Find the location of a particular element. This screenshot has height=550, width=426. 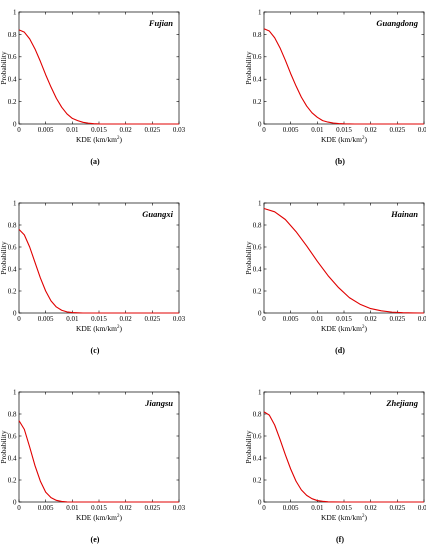

region-label: Jiangsu is located at coordinates (158, 403).